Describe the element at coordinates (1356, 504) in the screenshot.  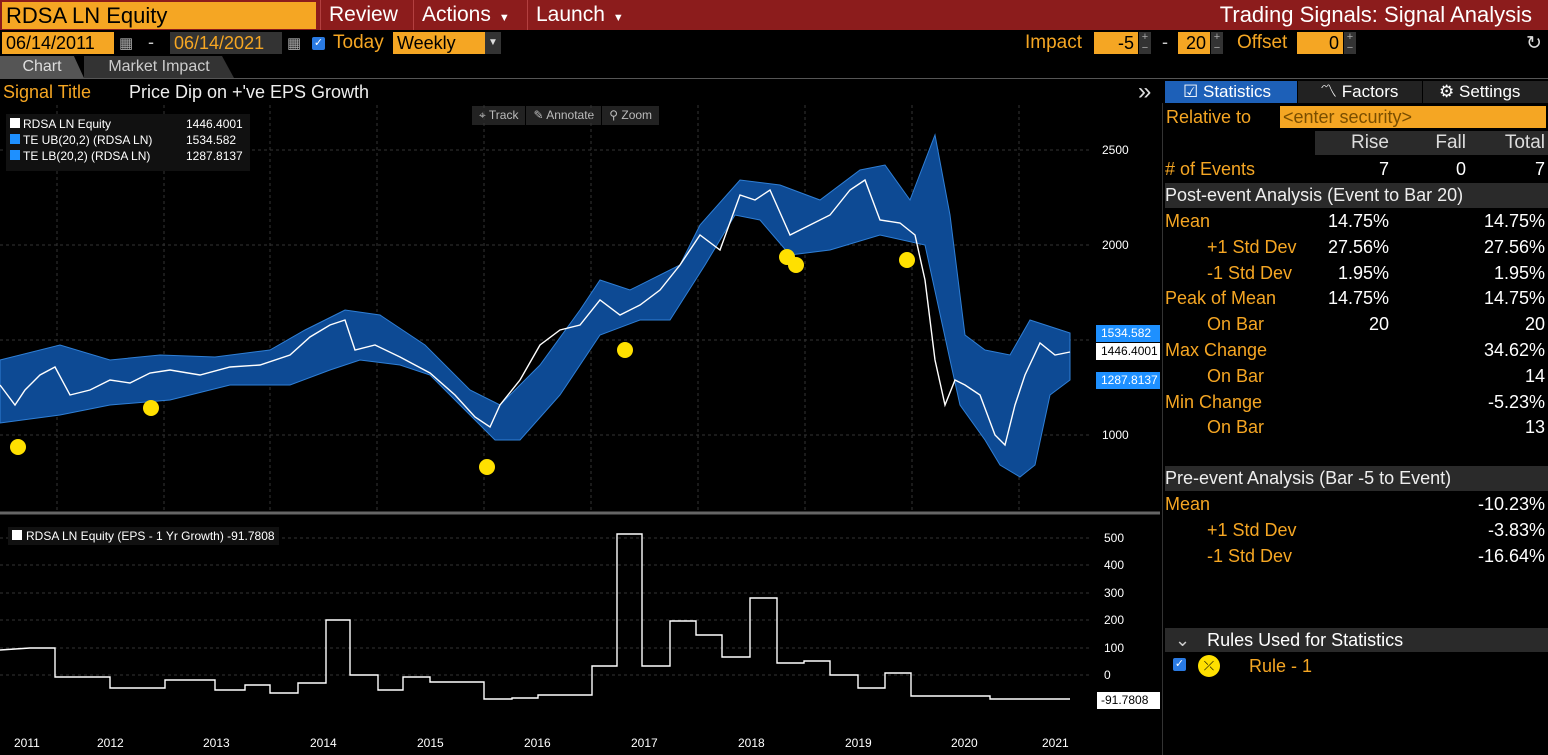
I see `pre-stat-row: Mean -10.23%` at that location.